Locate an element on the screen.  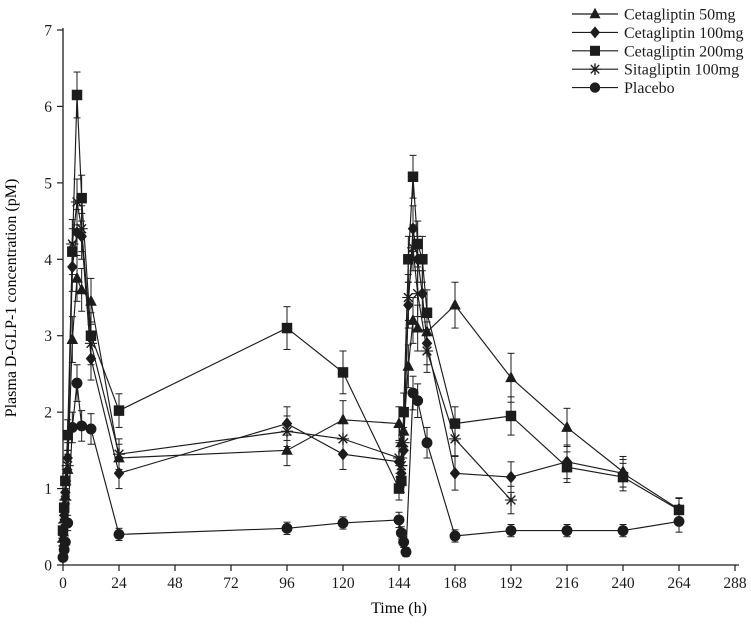
x-tick-label: 240 is located at coordinates (623, 583).